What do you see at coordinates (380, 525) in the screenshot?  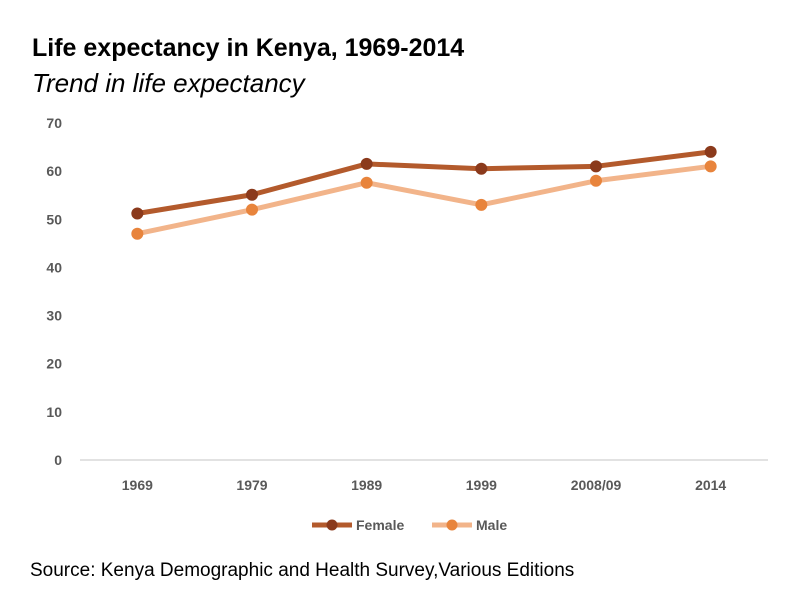 I see `legend-label-female: Female` at bounding box center [380, 525].